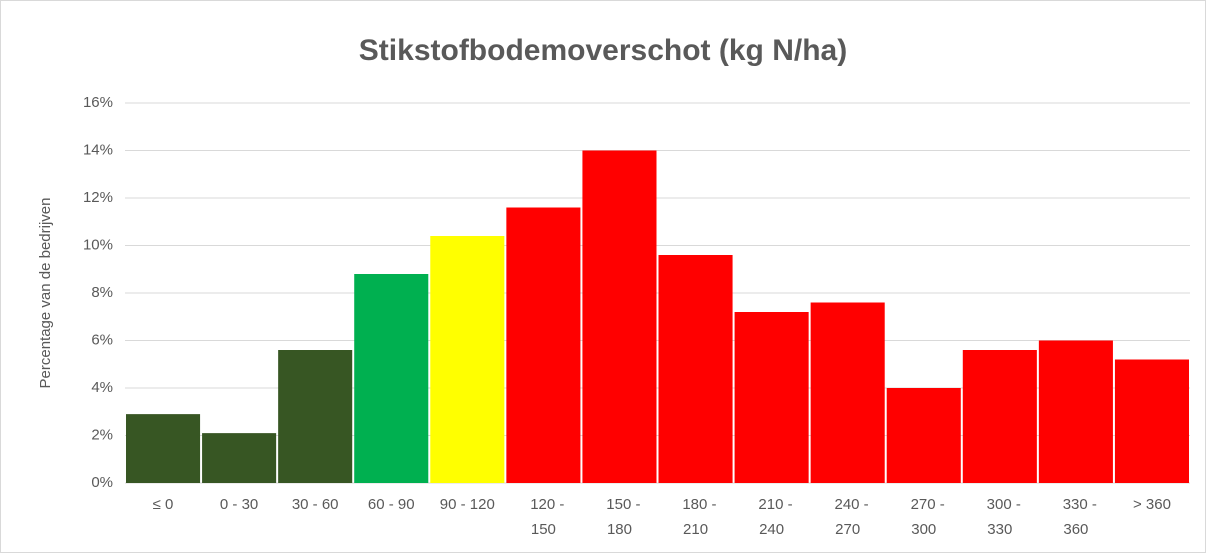 Image resolution: width=1206 pixels, height=553 pixels. I want to click on y-tick-label: 6%, so click(102, 339).